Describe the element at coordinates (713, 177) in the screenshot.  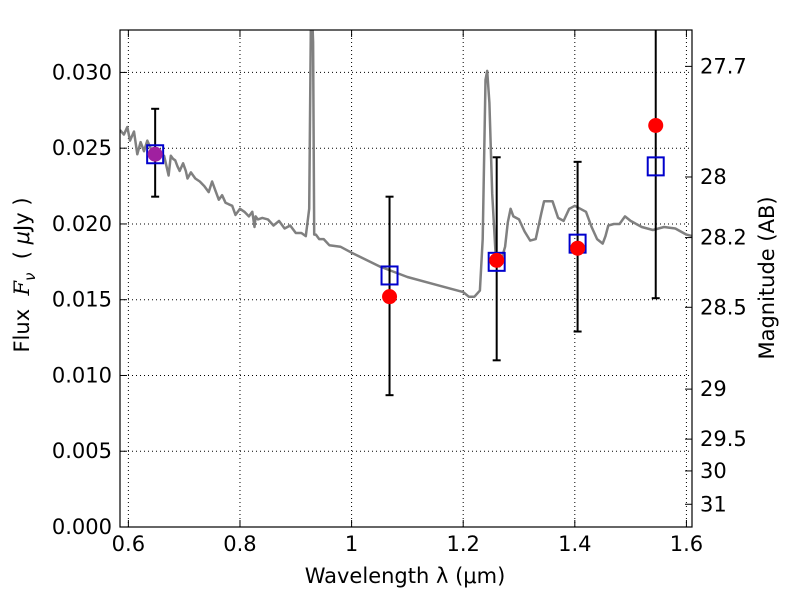
I see `right-tick-label: 28` at that location.